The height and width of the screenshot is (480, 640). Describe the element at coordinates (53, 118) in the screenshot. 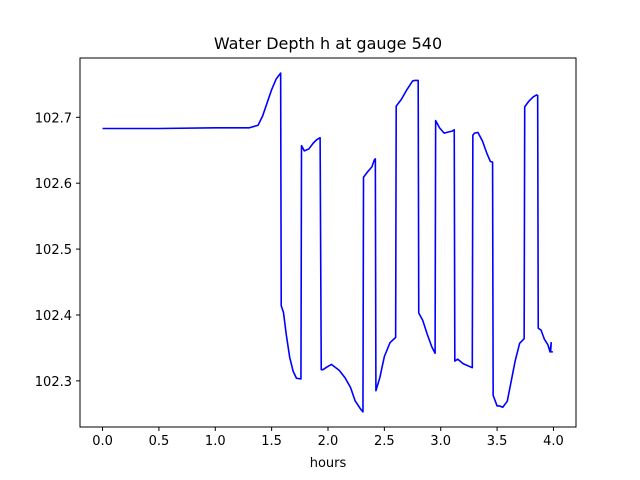

I see `y-tick-label: 102.7` at that location.